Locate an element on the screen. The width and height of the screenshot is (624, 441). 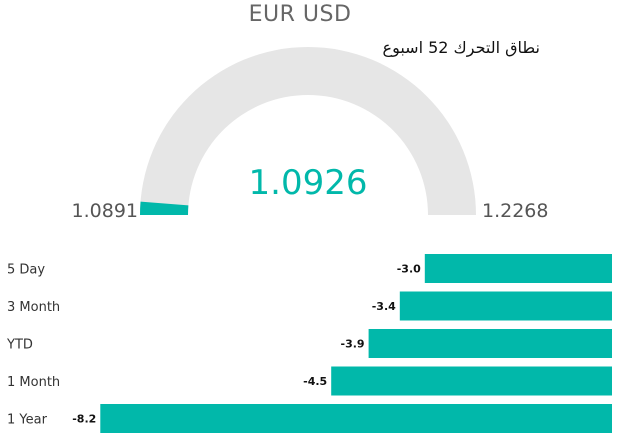
gauge-subtitle: نطاق التحرك 52 اسبوع is located at coordinates (461, 47).